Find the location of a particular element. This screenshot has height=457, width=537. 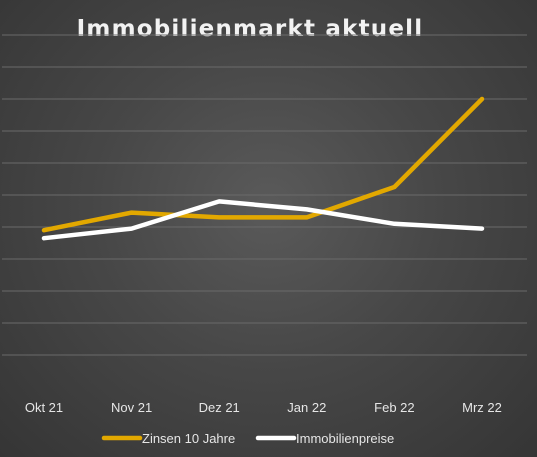

chart-title: Immobilienmarkt aktuell is located at coordinates (250, 29).